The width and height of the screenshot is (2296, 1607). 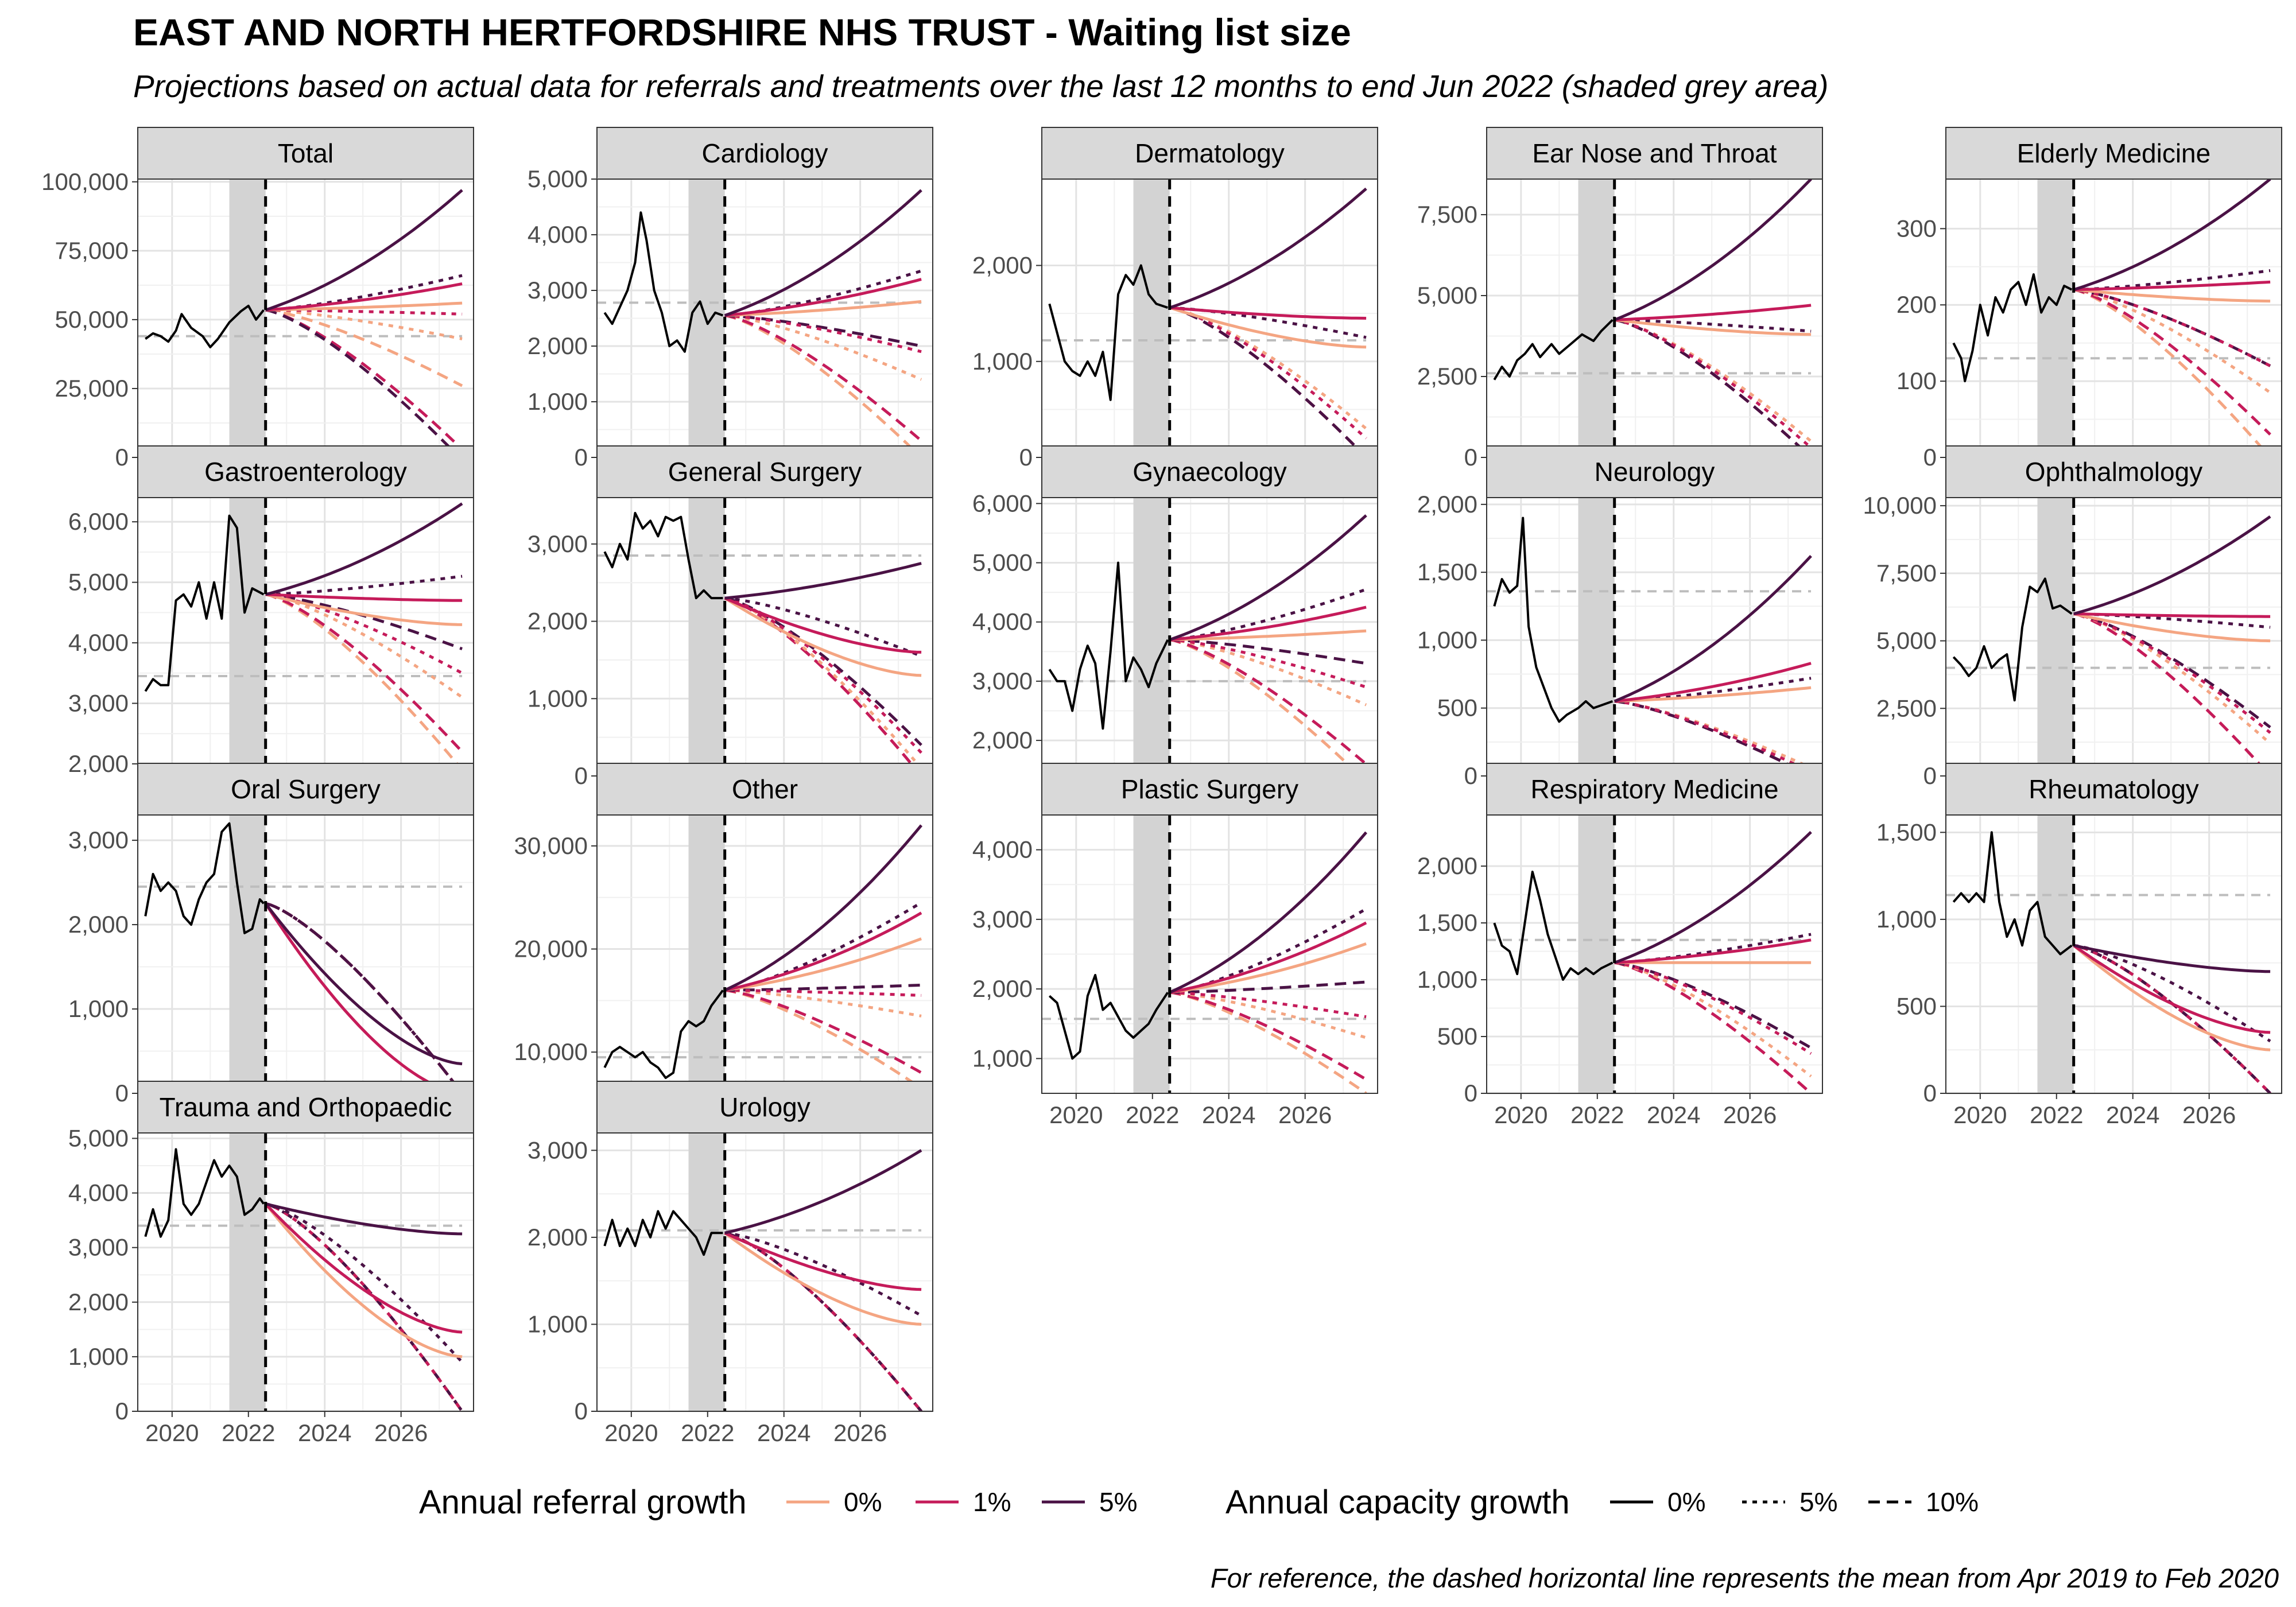 I want to click on y-tick-label: 3,000, so click(x=98, y=1247).